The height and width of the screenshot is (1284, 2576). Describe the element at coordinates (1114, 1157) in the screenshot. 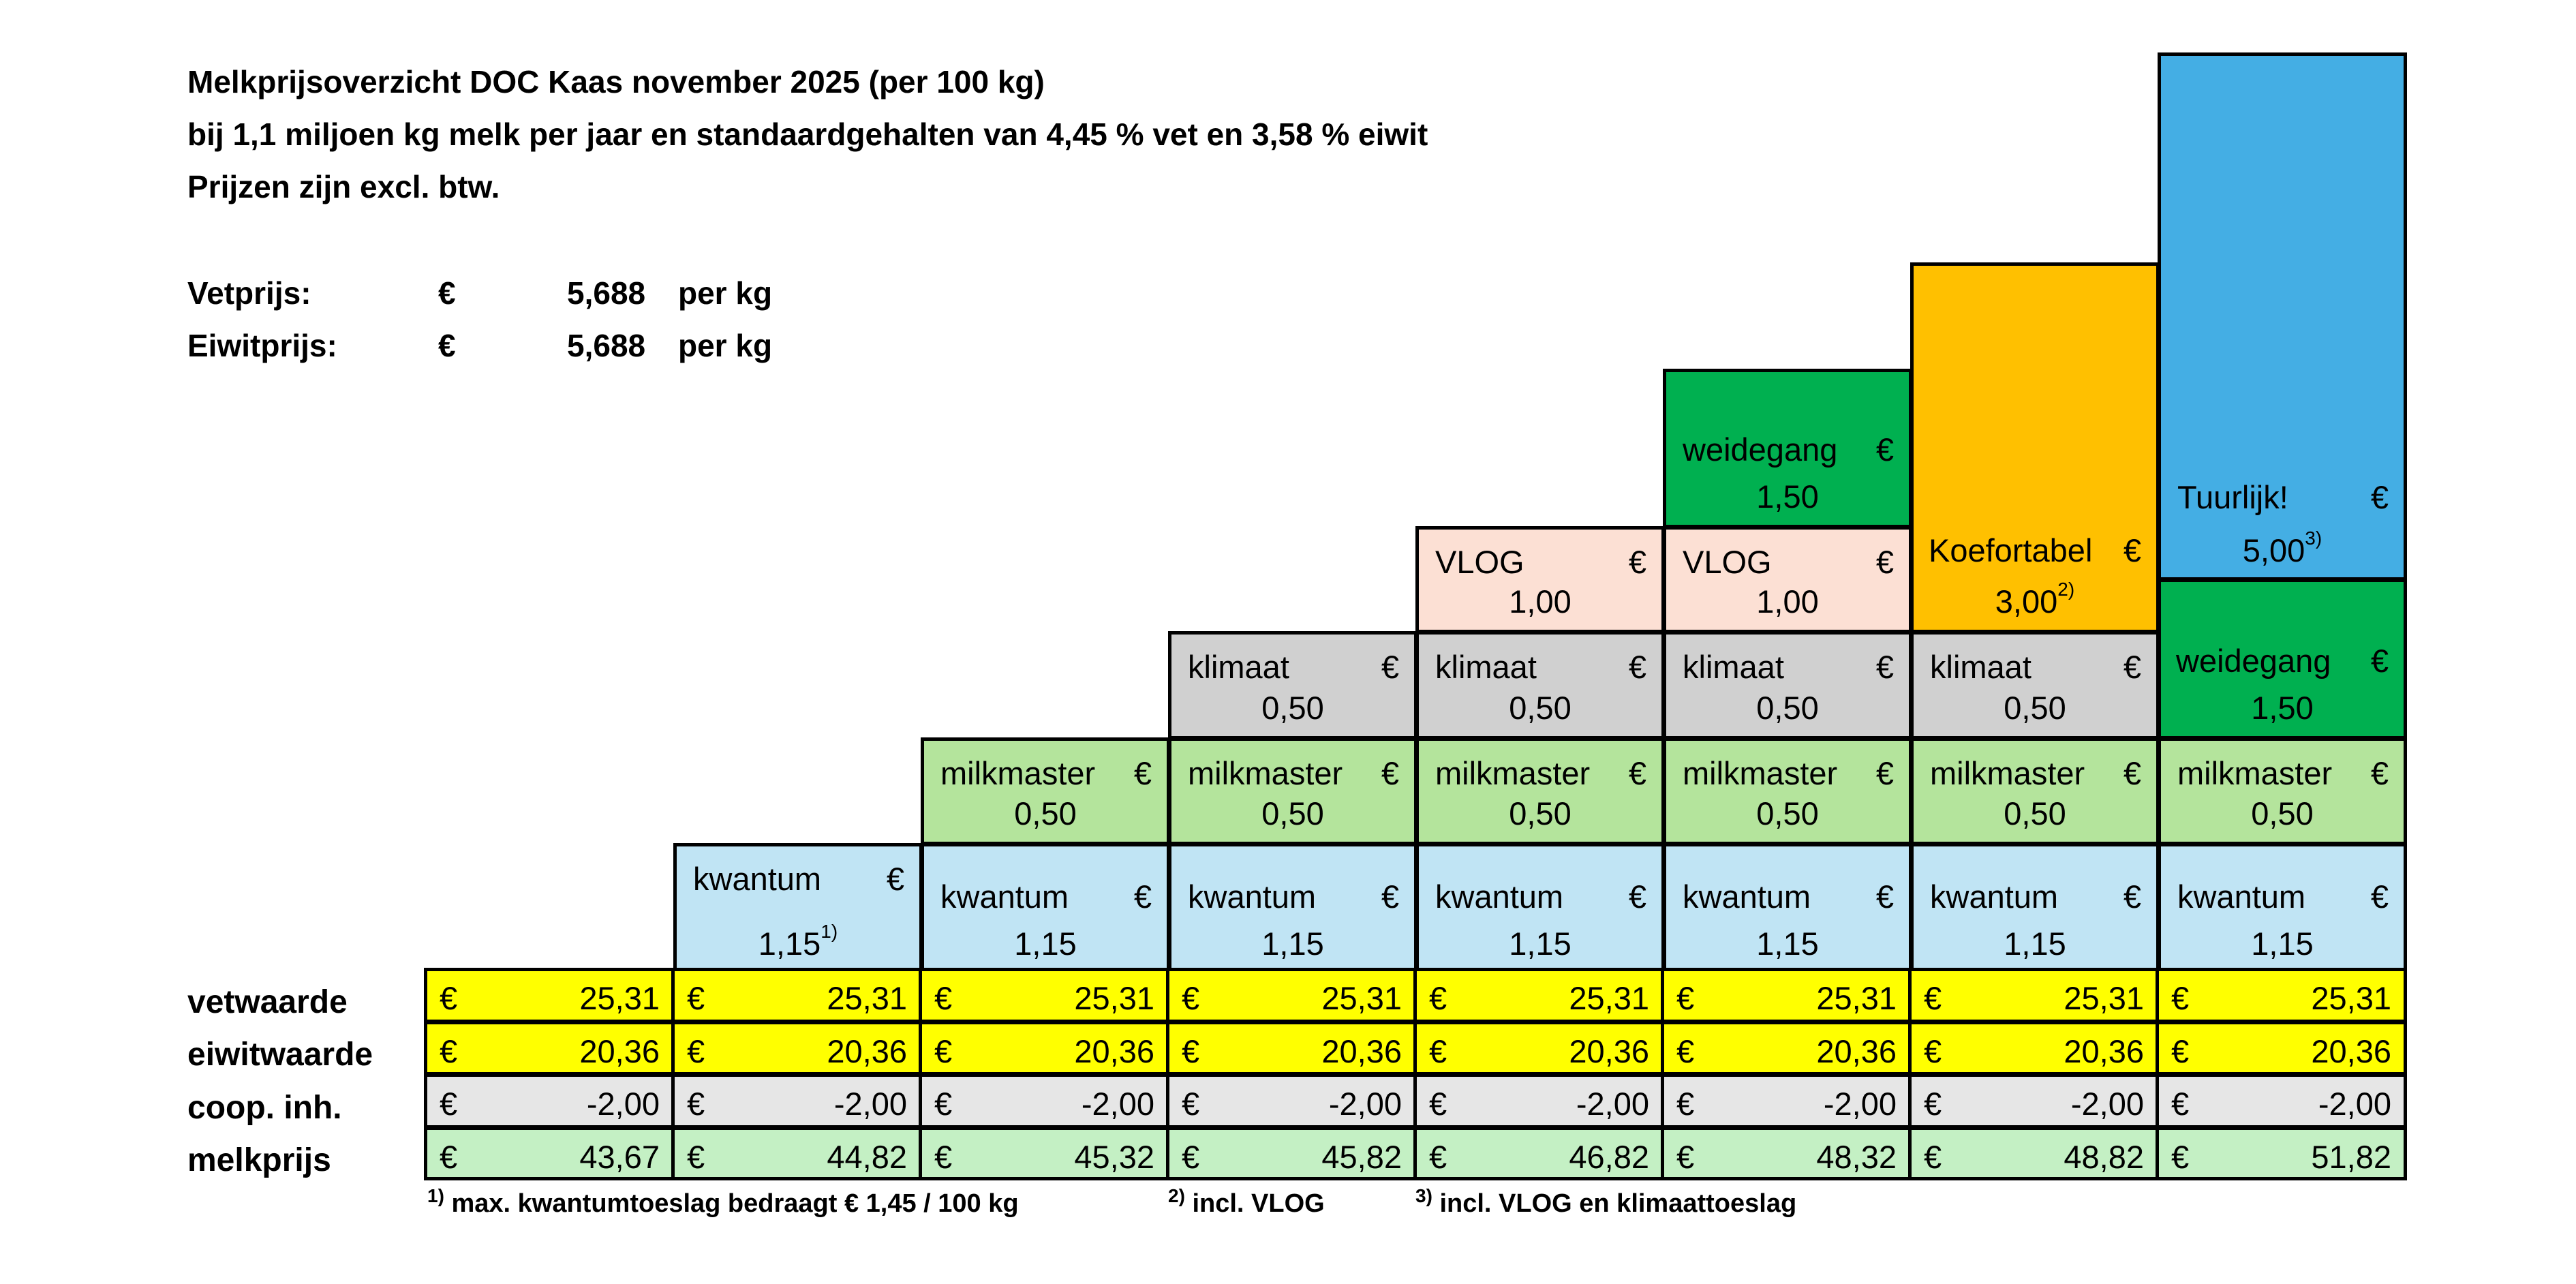

I see `cell-value: 45,32` at that location.